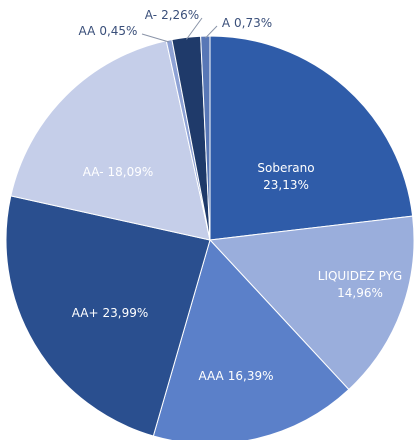 This screenshot has width=415, height=440. What do you see at coordinates (211, 376) in the screenshot?
I see `label-name: AAA` at bounding box center [211, 376].